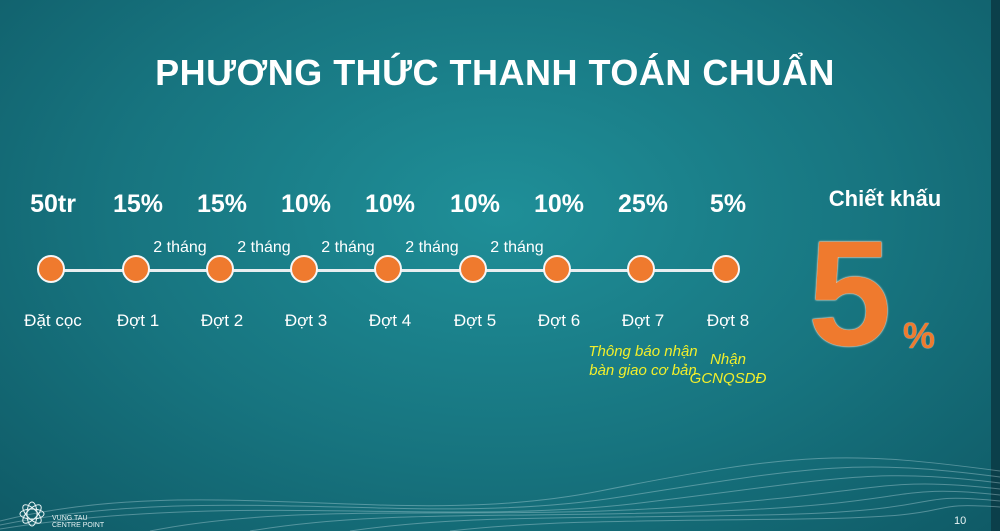 This screenshot has height=531, width=1000. I want to click on stage-label: Đợt 7, so click(643, 320).